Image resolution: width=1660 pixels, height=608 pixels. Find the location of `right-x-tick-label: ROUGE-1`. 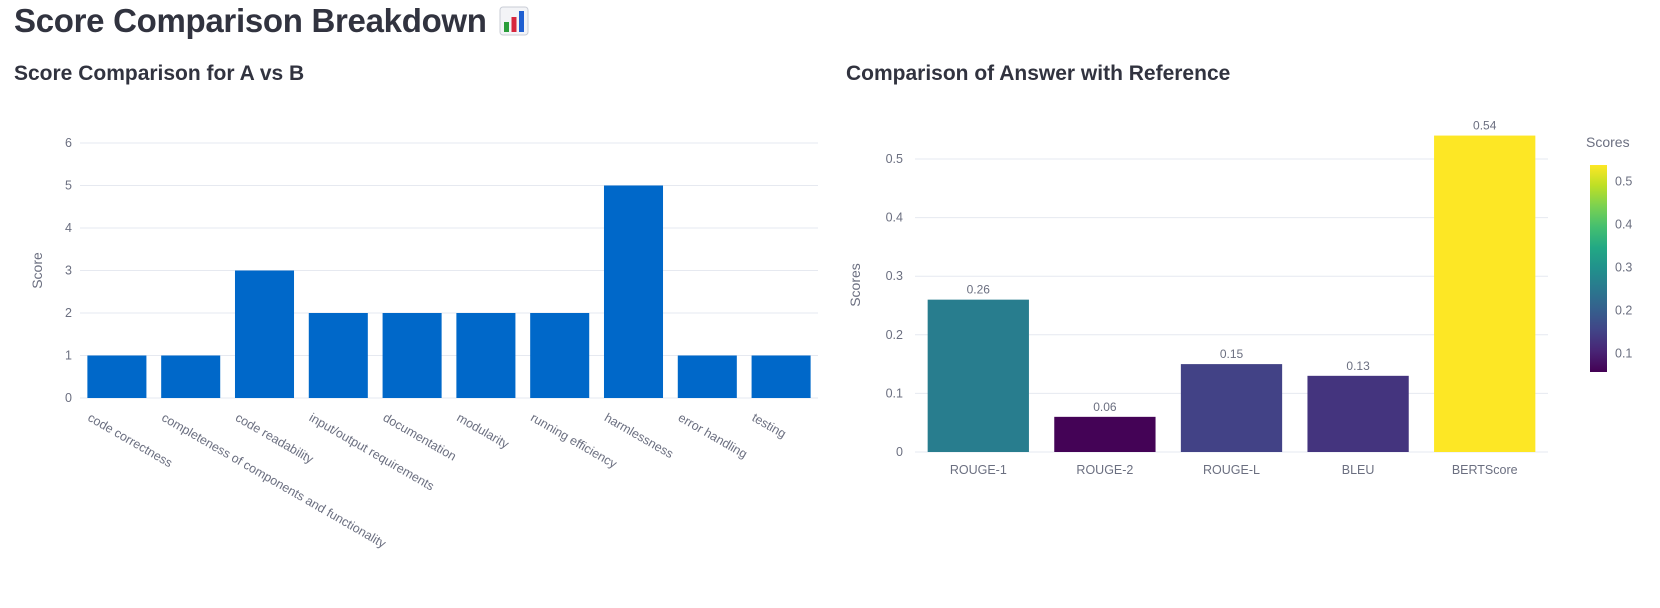

right-x-tick-label: ROUGE-1 is located at coordinates (978, 470).